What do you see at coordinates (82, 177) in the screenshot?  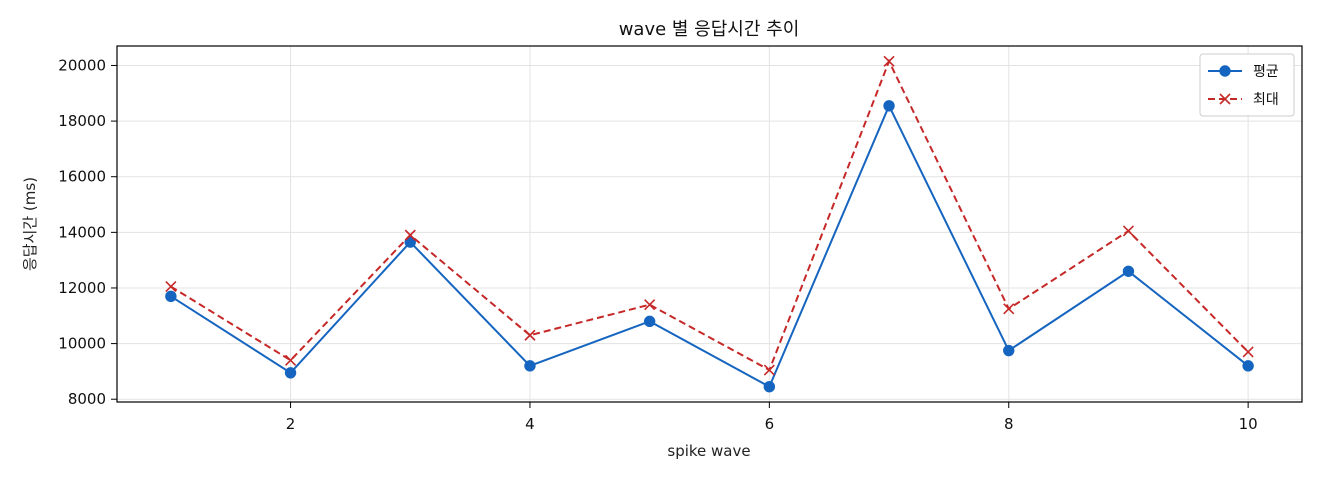 I see `y-tick-label: 16000` at bounding box center [82, 177].